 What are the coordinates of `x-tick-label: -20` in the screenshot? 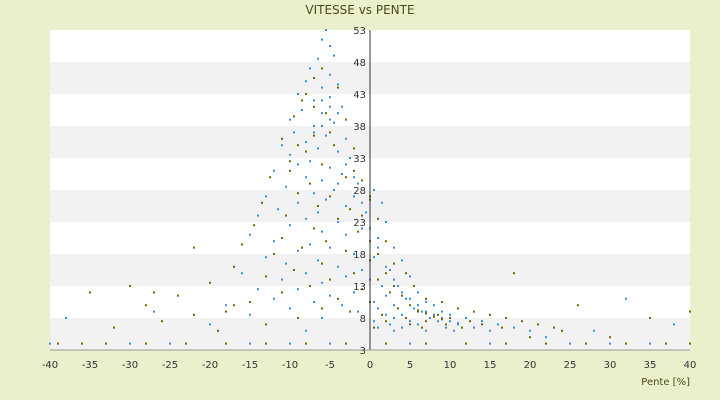 It's located at (210, 365).